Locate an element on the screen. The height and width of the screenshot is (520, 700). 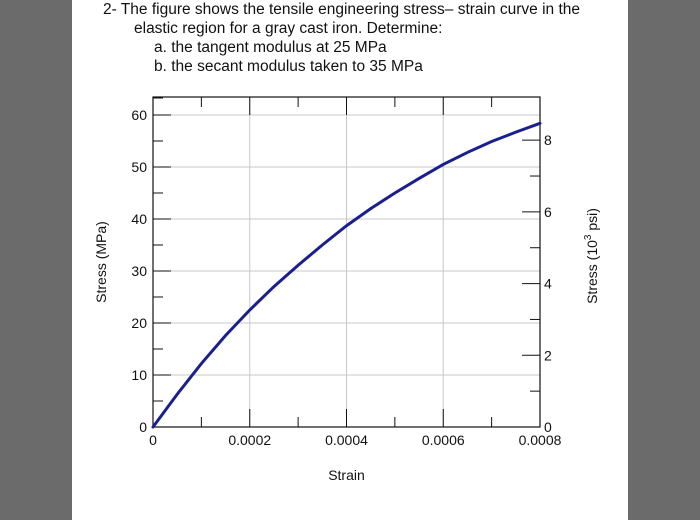
y2-tick-label: 0 is located at coordinates (548, 427).